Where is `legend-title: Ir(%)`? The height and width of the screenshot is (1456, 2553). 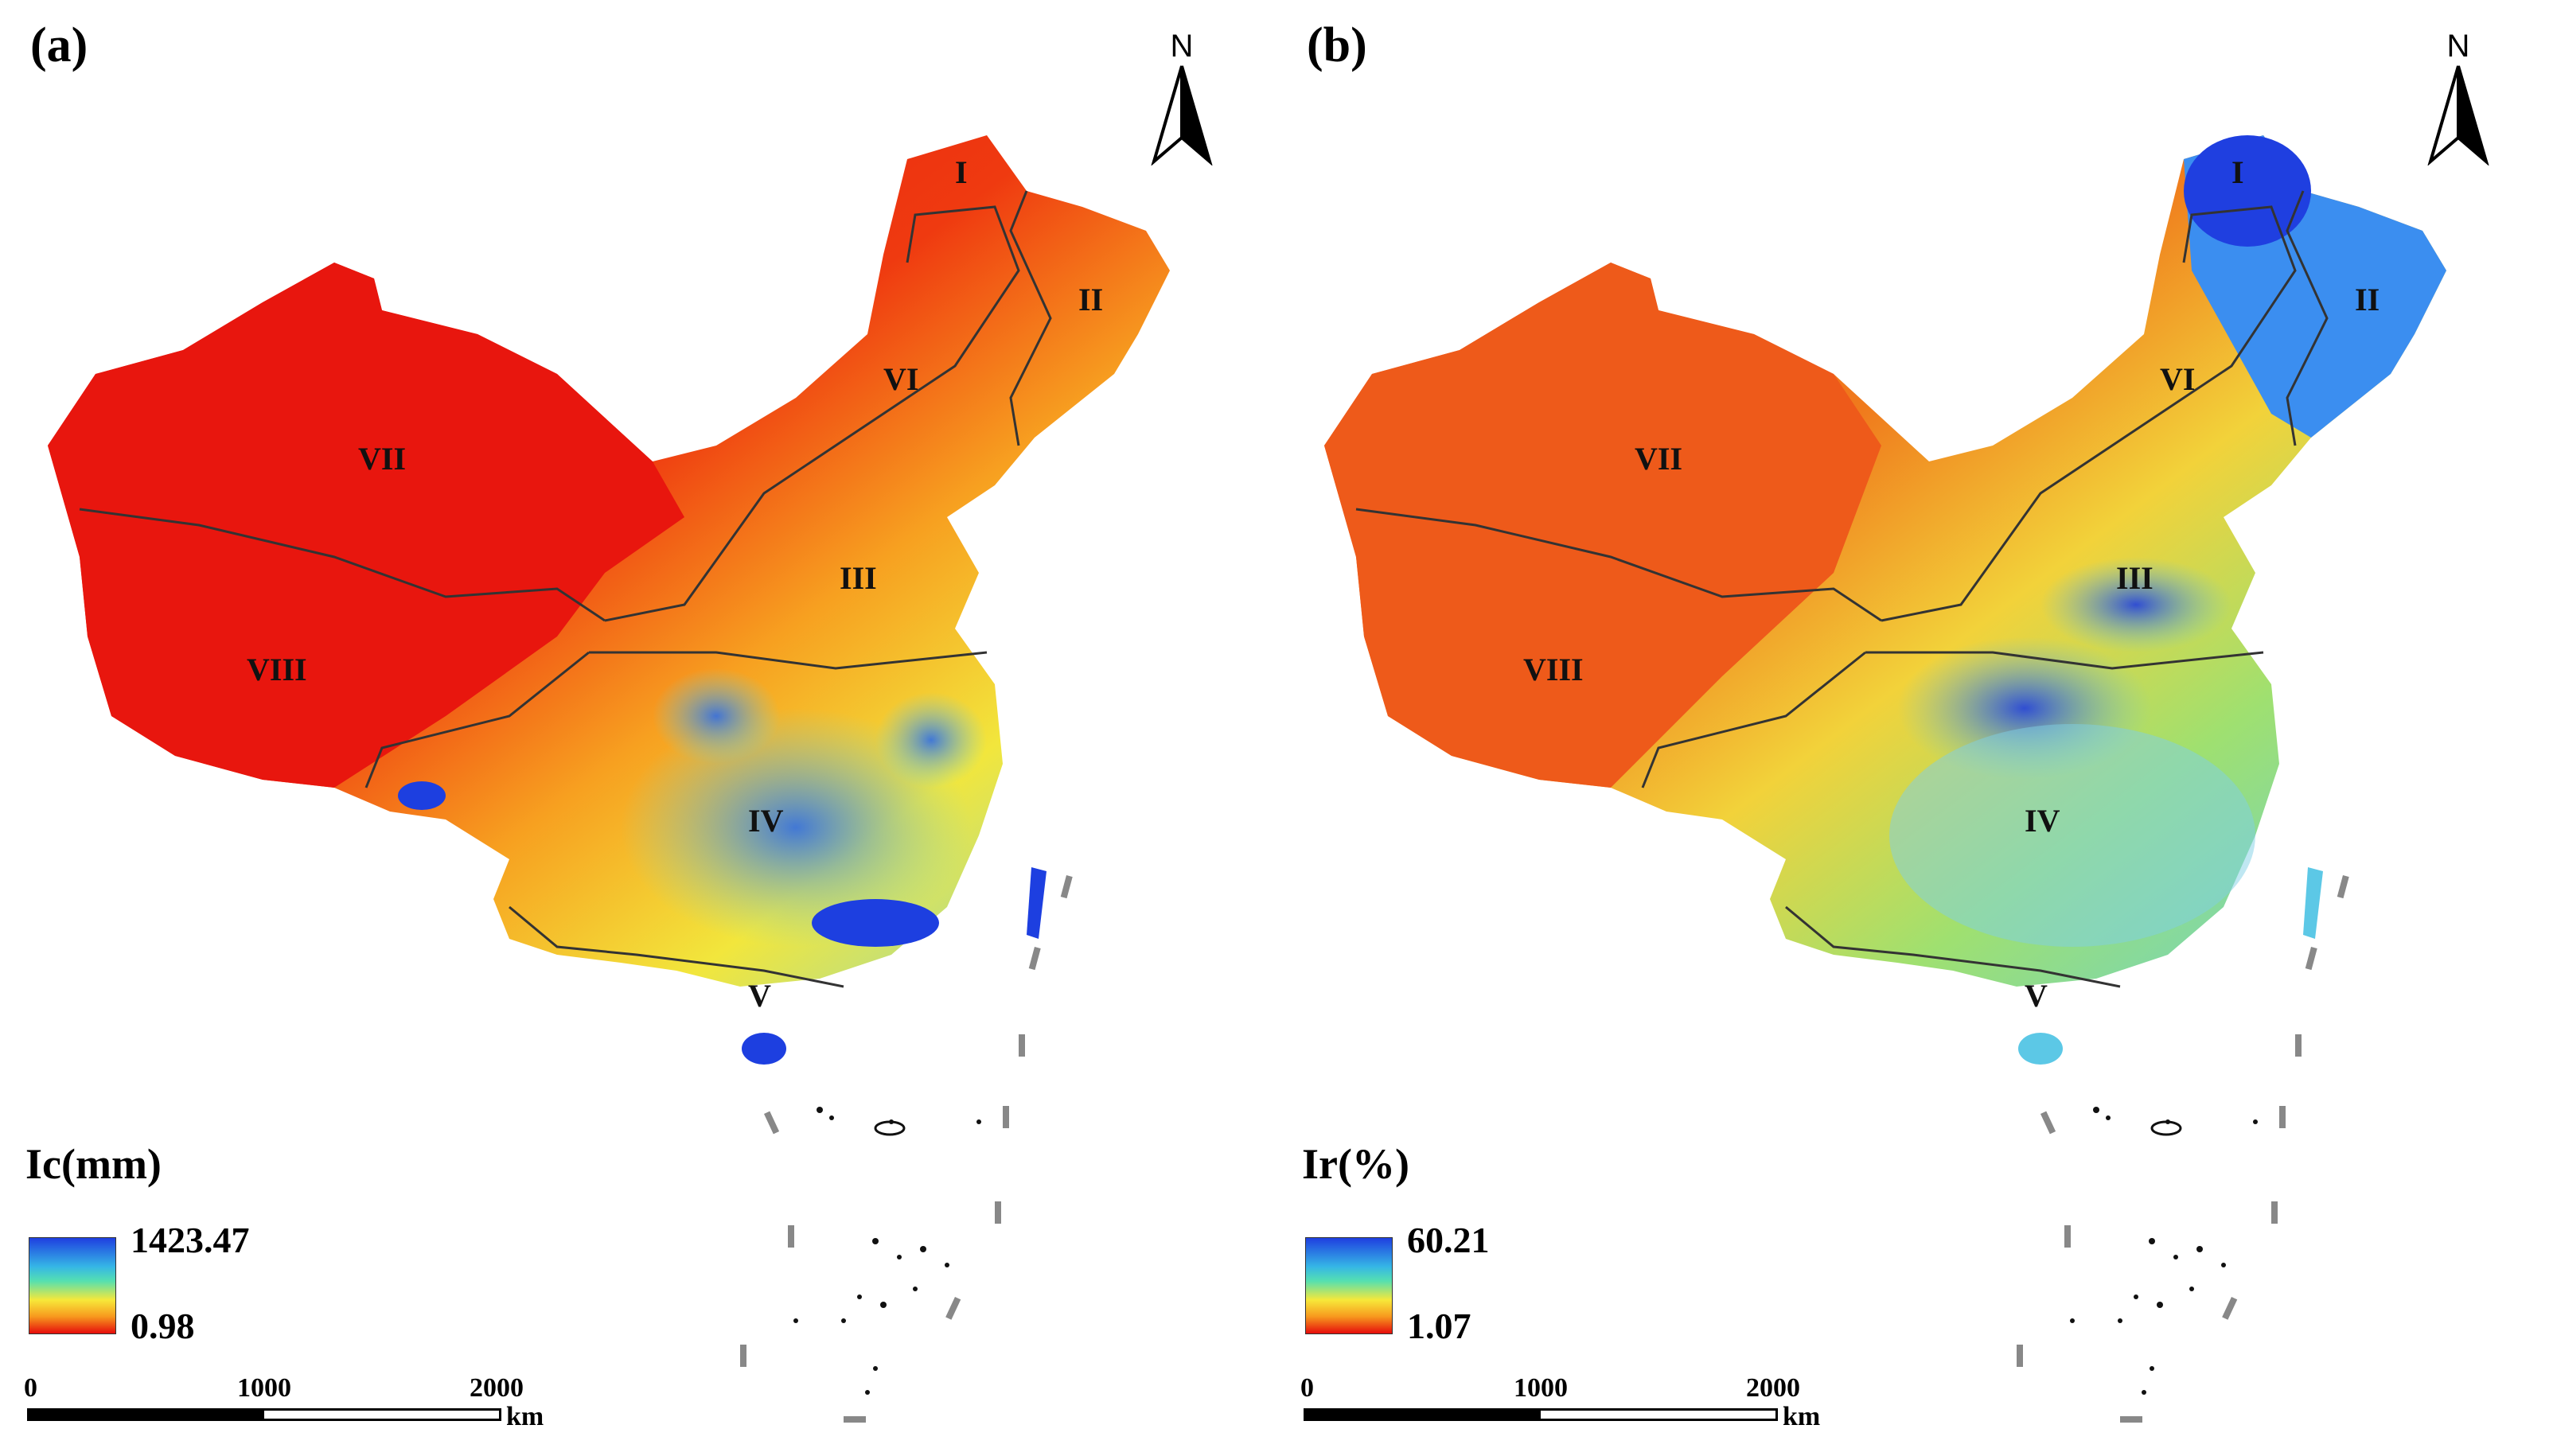
legend-title: Ir(%) is located at coordinates (1355, 1164).